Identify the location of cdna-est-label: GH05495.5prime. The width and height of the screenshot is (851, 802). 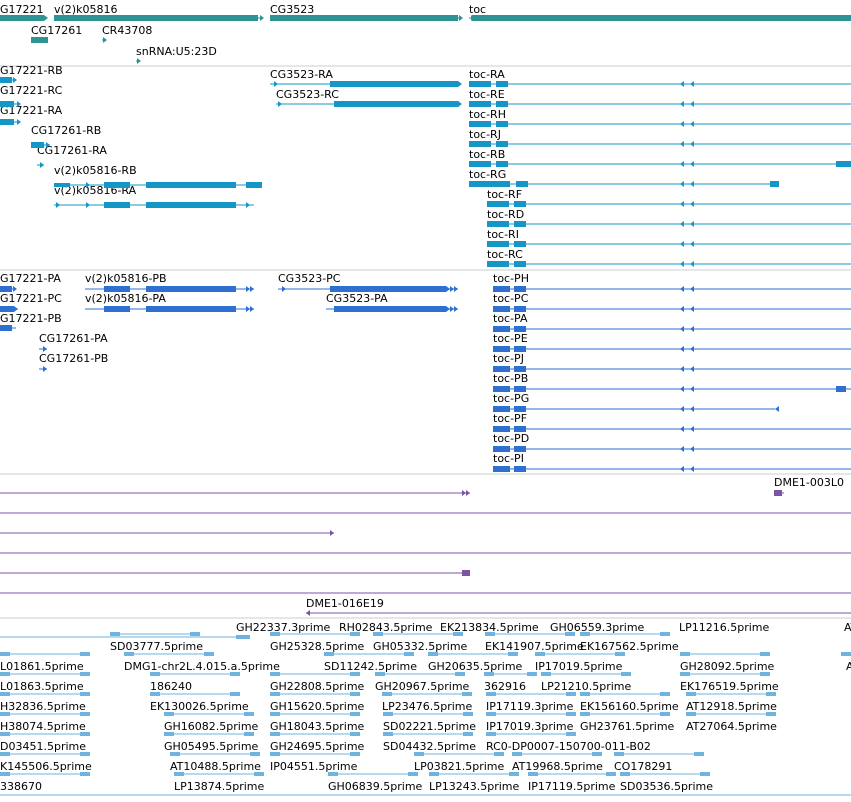
(211, 746).